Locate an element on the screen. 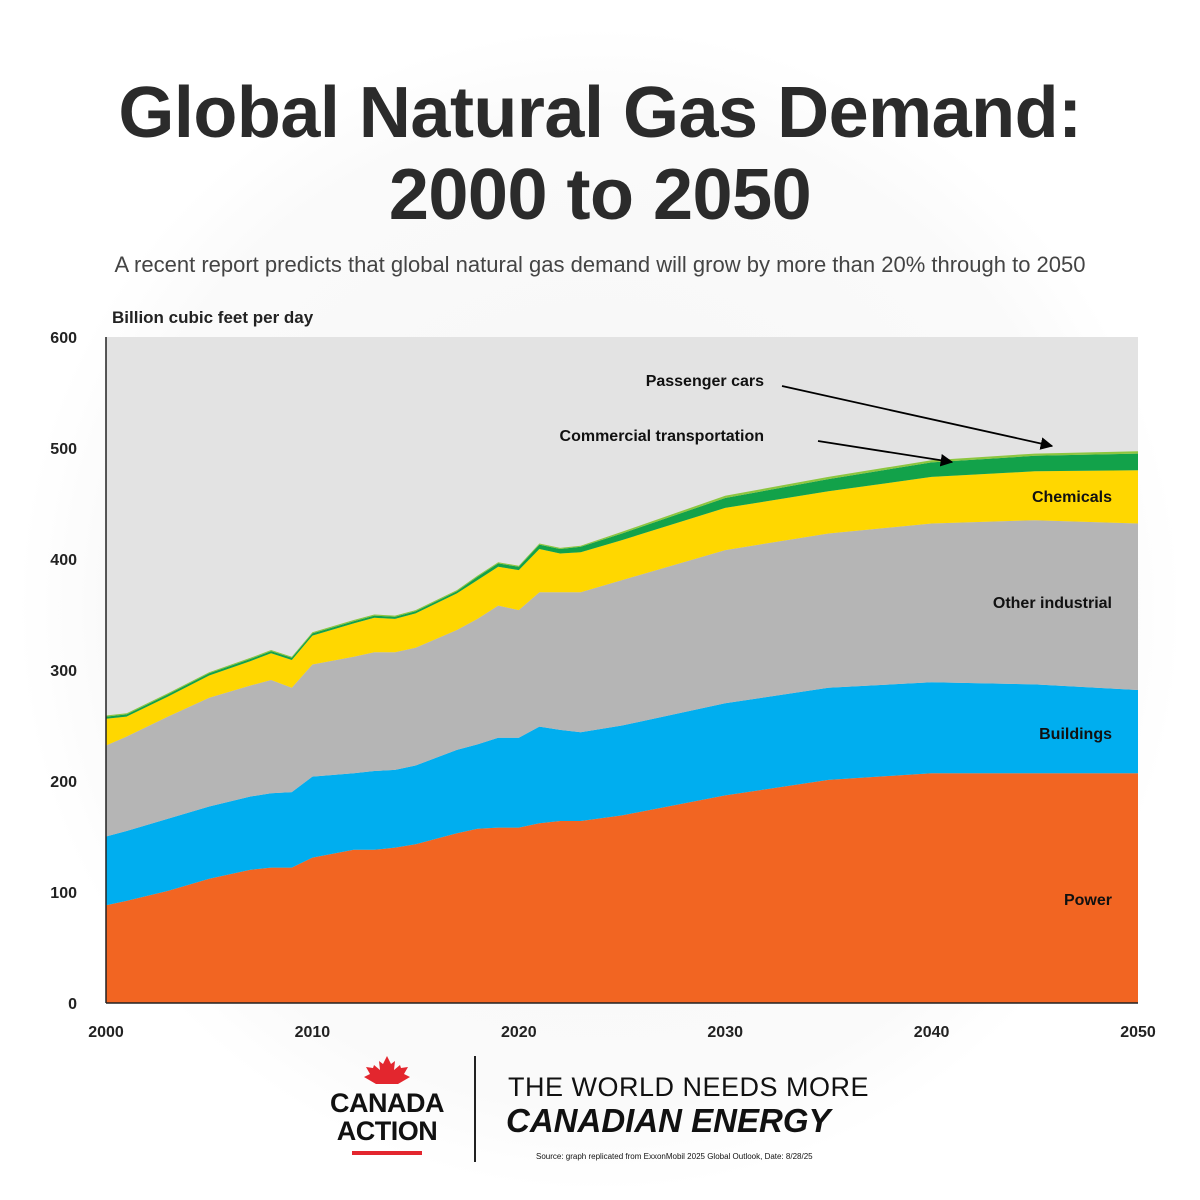  annotation-label: Commercial transportation is located at coordinates (662, 436).